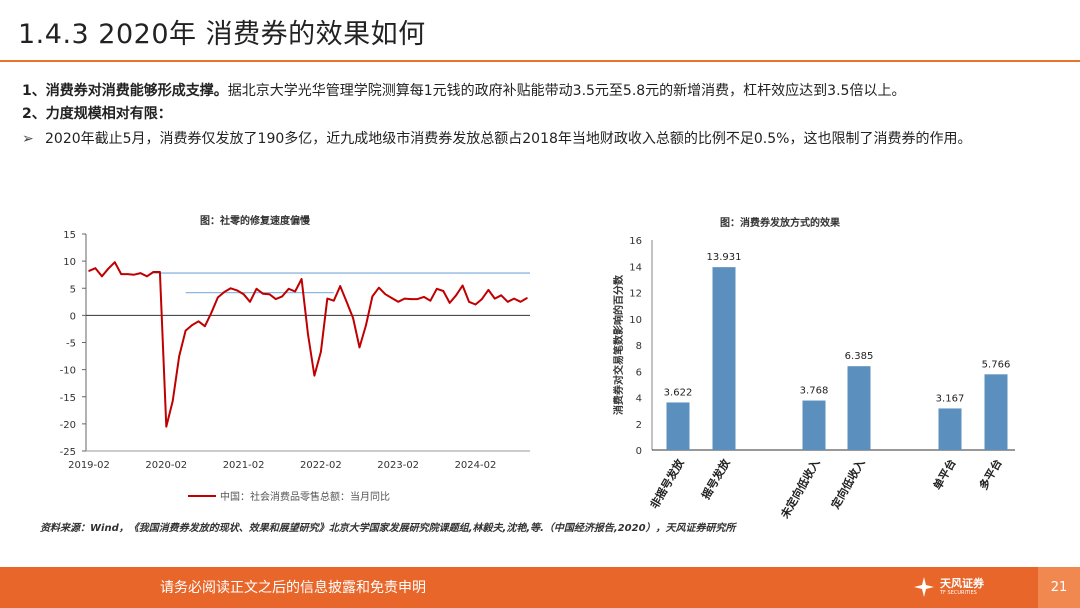 The height and width of the screenshot is (608, 1080). What do you see at coordinates (68, 452) in the screenshot?
I see `y-tick-label: -25` at bounding box center [68, 452].